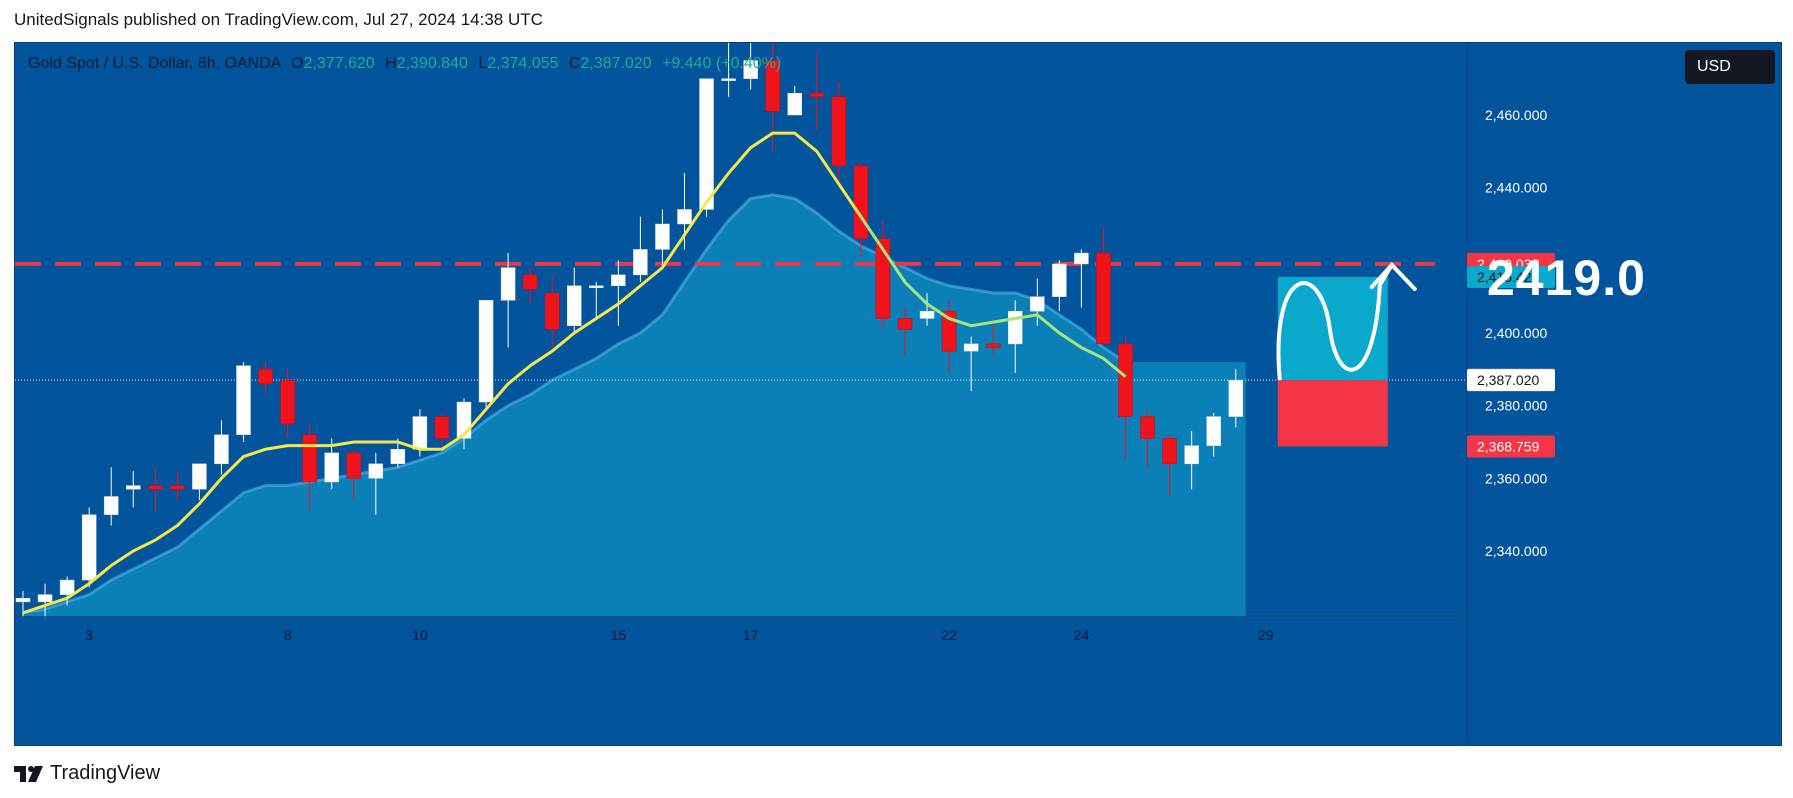 Image resolution: width=1793 pixels, height=798 pixels. What do you see at coordinates (483, 63) in the screenshot?
I see `legend-low-label: L` at bounding box center [483, 63].